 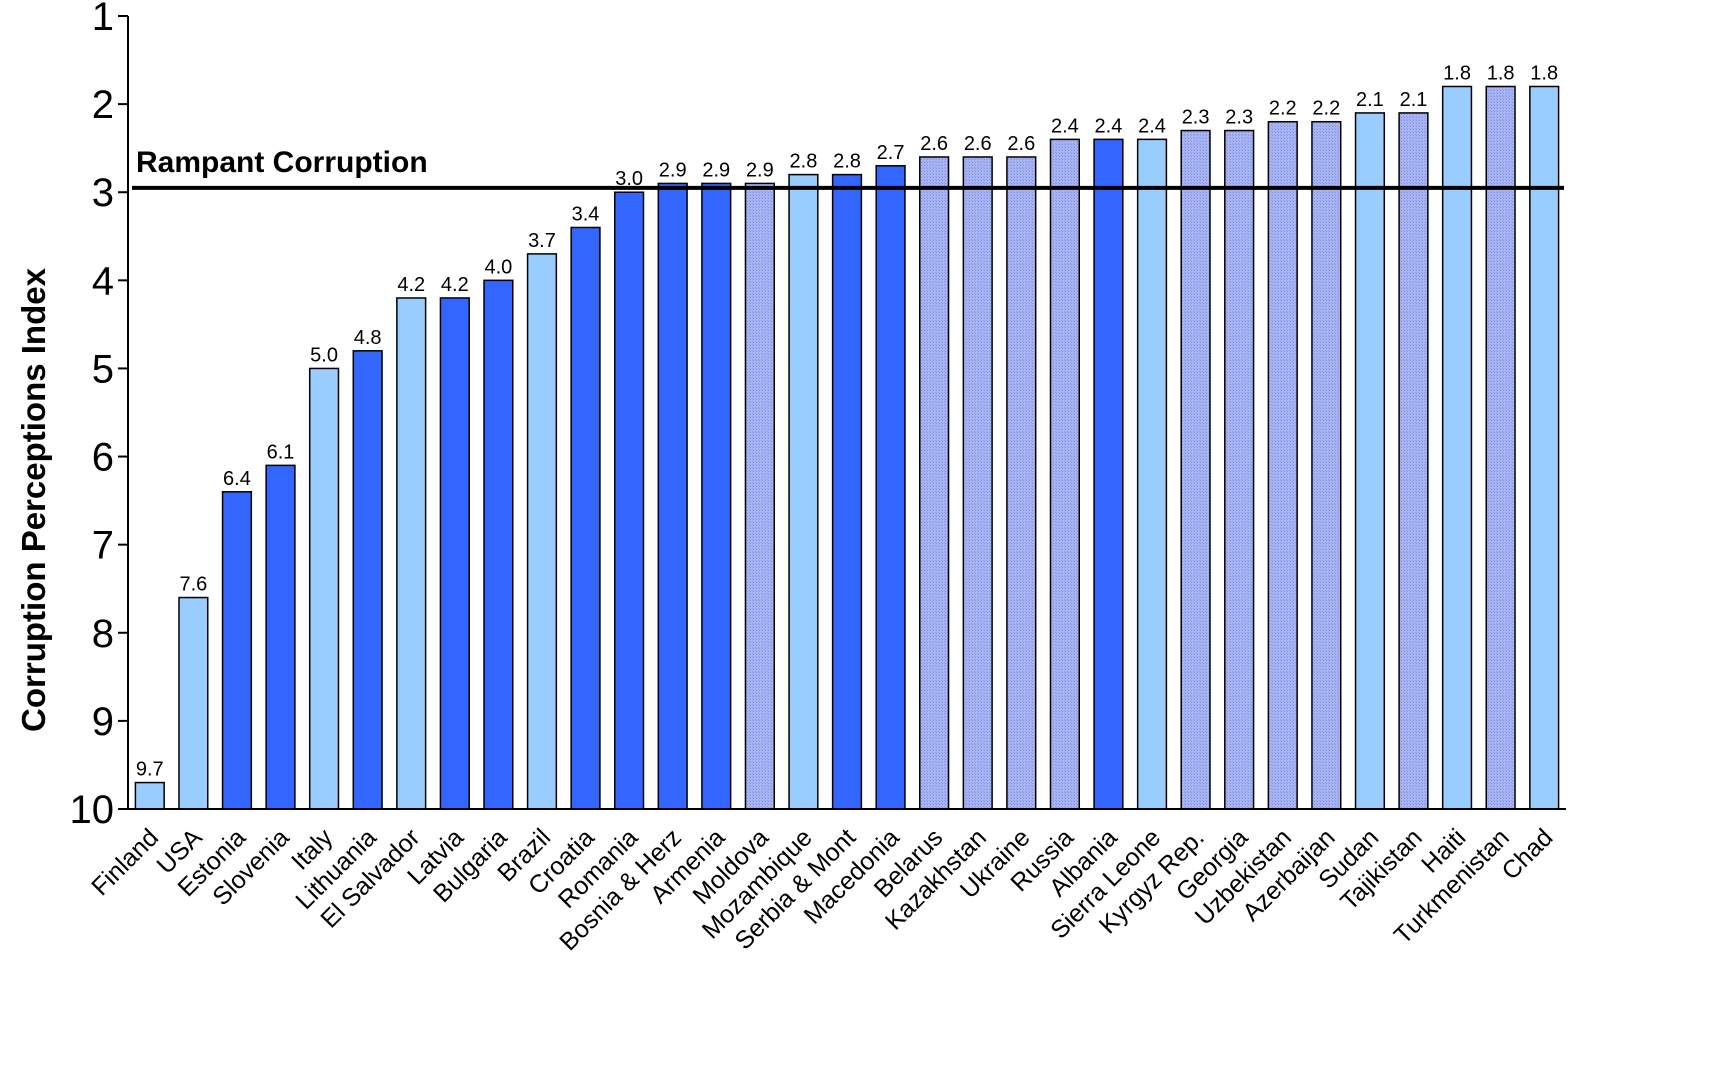 What do you see at coordinates (847, 491) in the screenshot?
I see `bar-serbia-mont` at bounding box center [847, 491].